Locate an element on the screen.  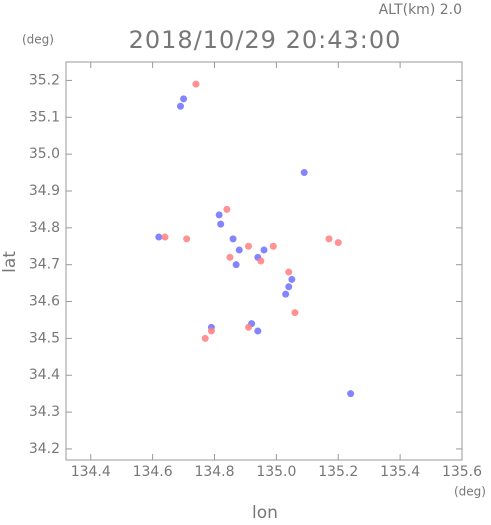
x-tick-label: 135.6 is located at coordinates (462, 472).